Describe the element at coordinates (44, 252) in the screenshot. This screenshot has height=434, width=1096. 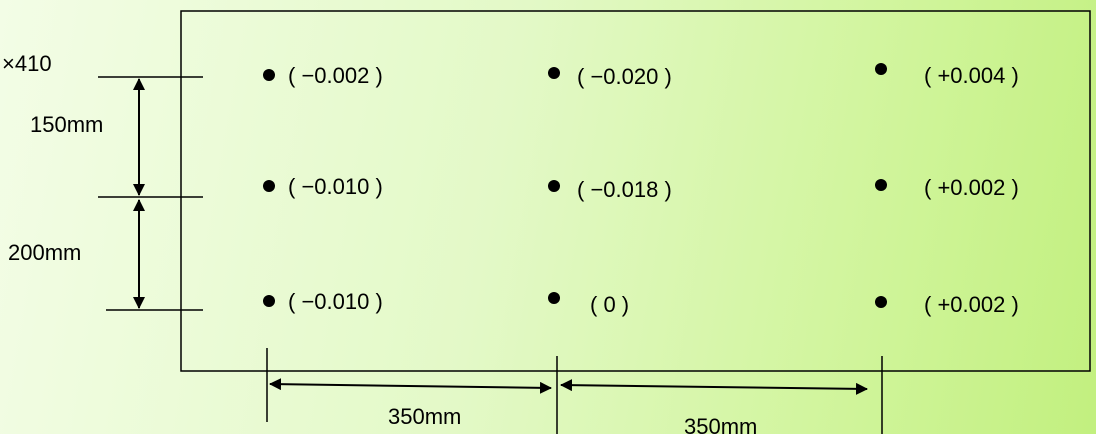
I see `dim-label-200: 200mm` at that location.